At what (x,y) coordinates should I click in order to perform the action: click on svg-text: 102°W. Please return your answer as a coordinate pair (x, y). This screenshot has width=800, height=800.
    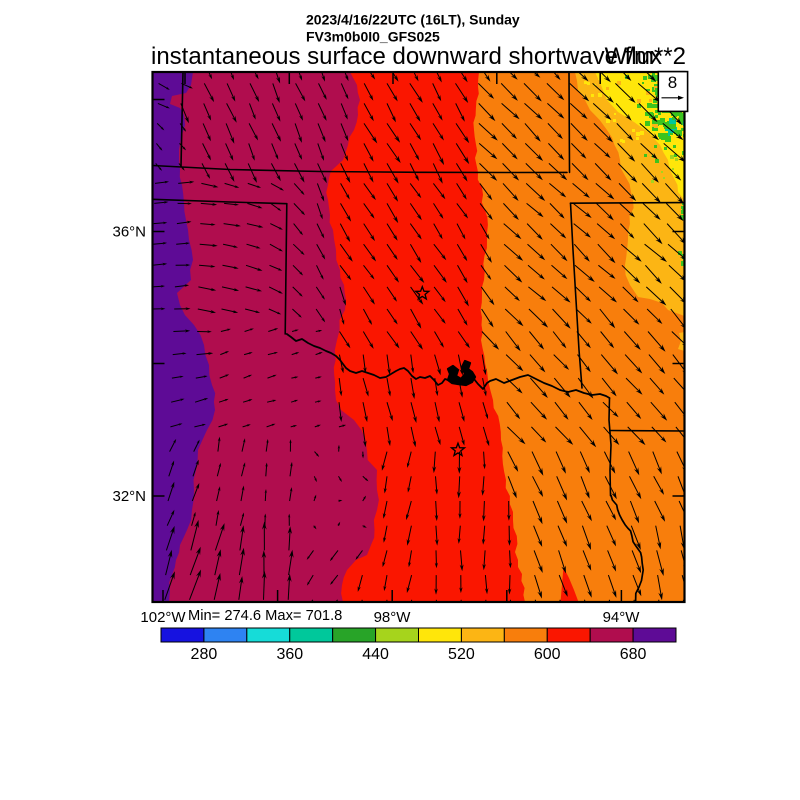
    Looking at the image, I should click on (163, 617).